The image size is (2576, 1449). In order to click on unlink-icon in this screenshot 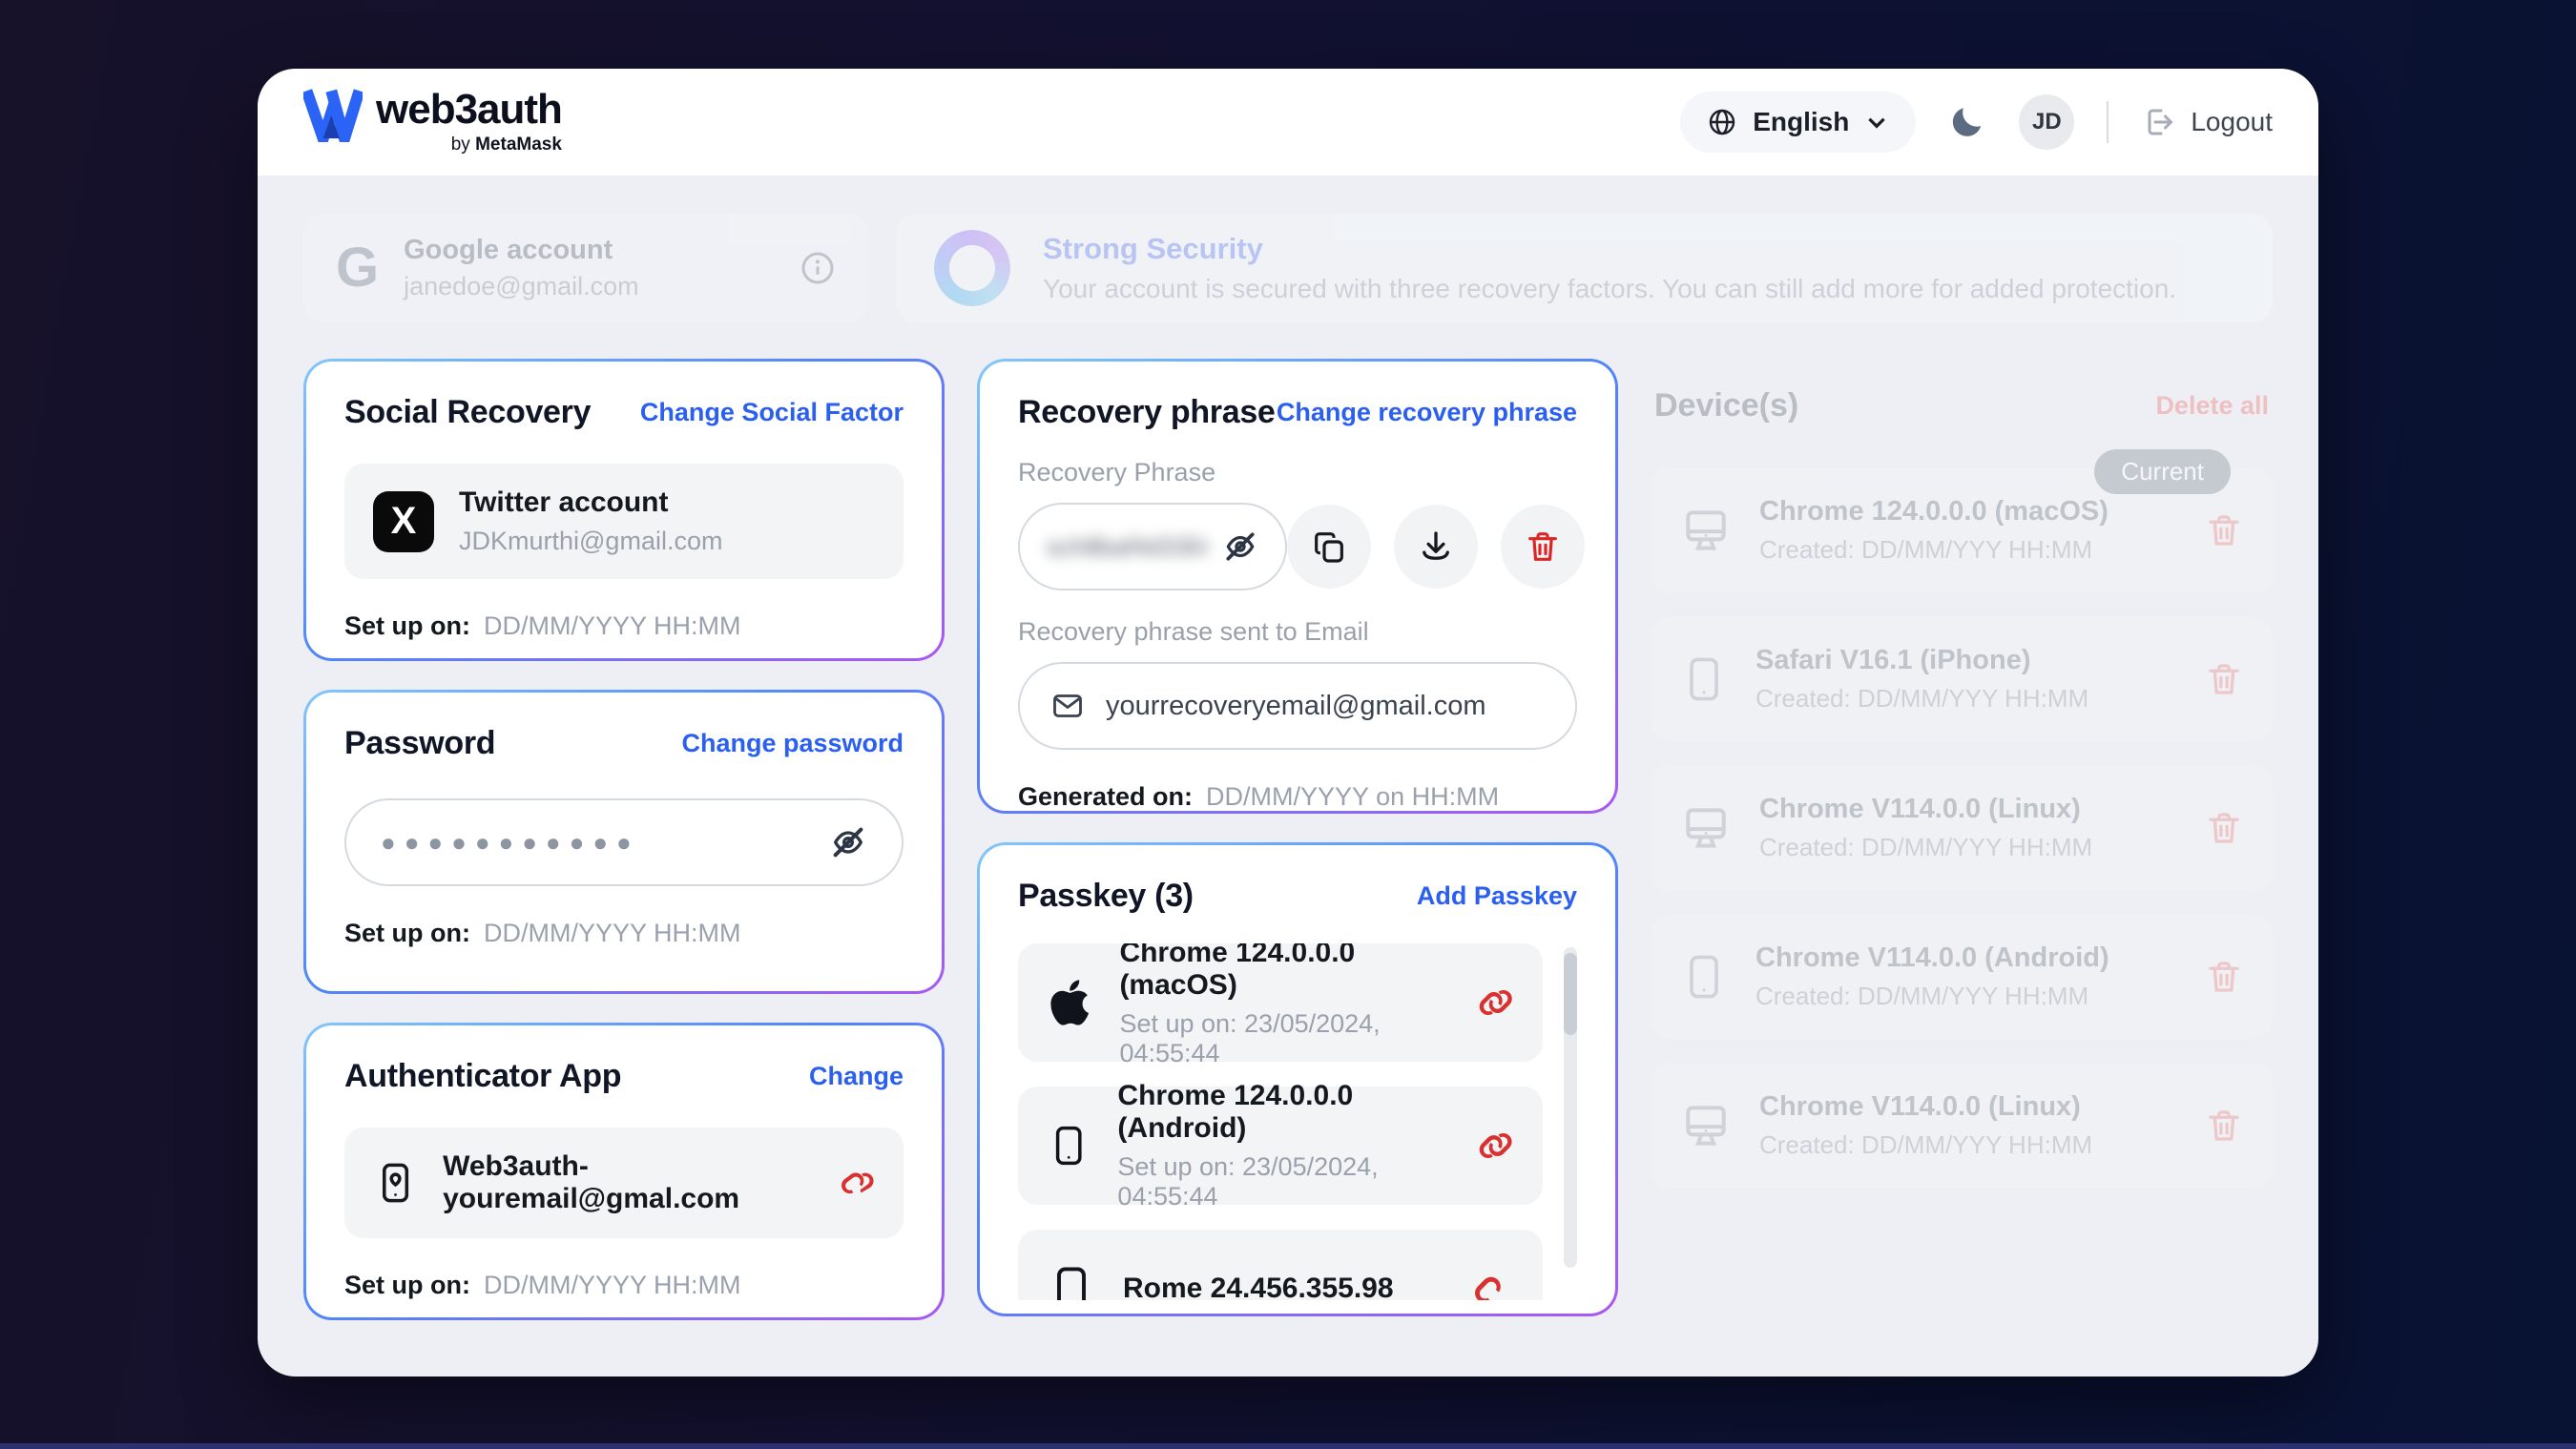, I will do `click(857, 1183)`.